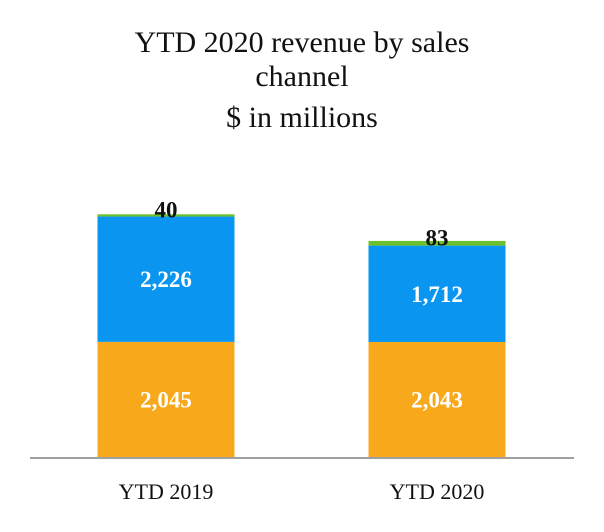  I want to click on data-label-top-0: 40, so click(166, 209).